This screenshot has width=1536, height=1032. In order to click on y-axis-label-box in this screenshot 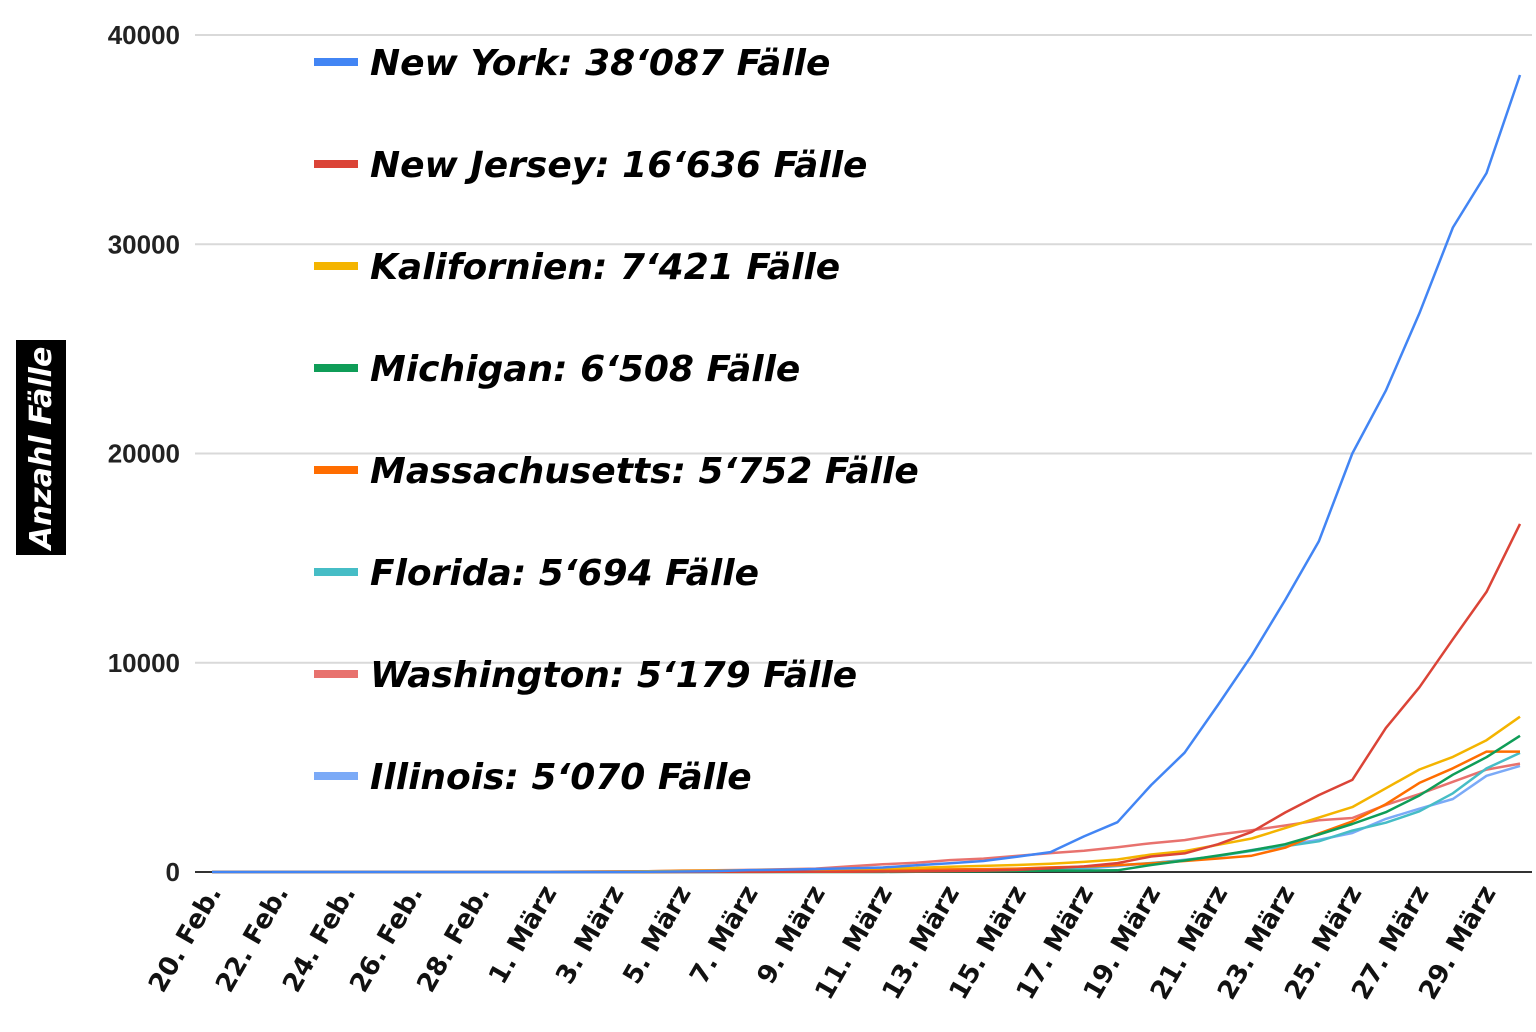, I will do `click(41, 447)`.